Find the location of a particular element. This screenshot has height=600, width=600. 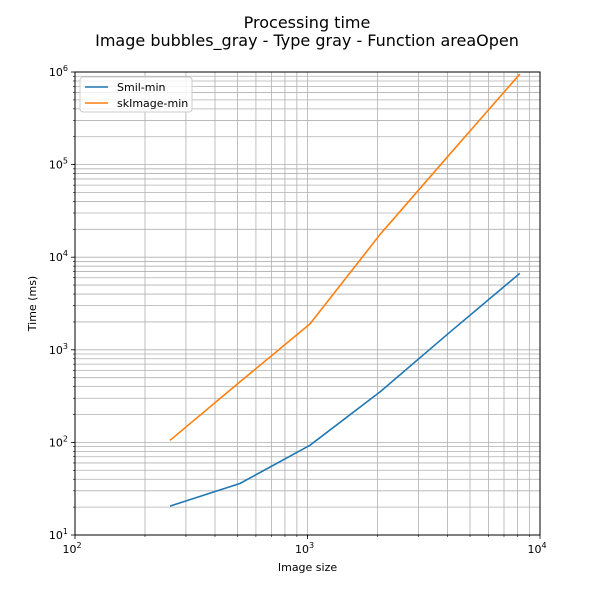

y-tick-label: 10¹ is located at coordinates (58, 534).